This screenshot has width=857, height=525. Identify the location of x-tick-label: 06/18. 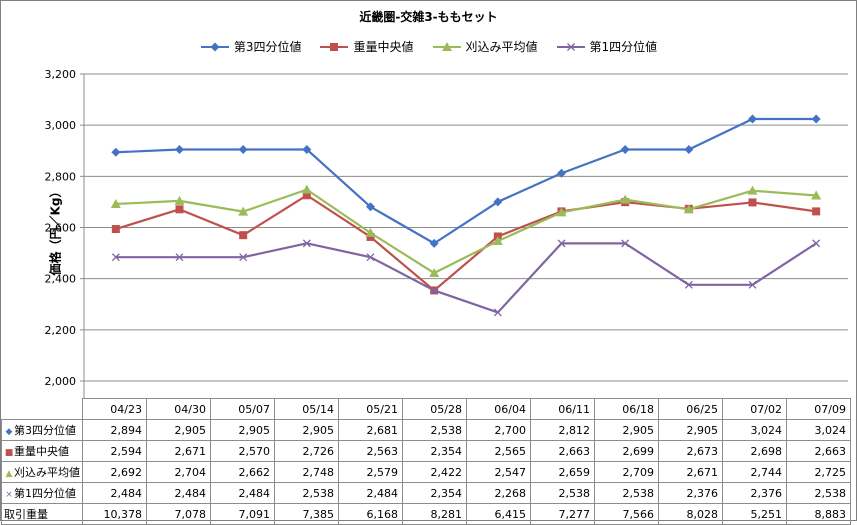
(626, 409).